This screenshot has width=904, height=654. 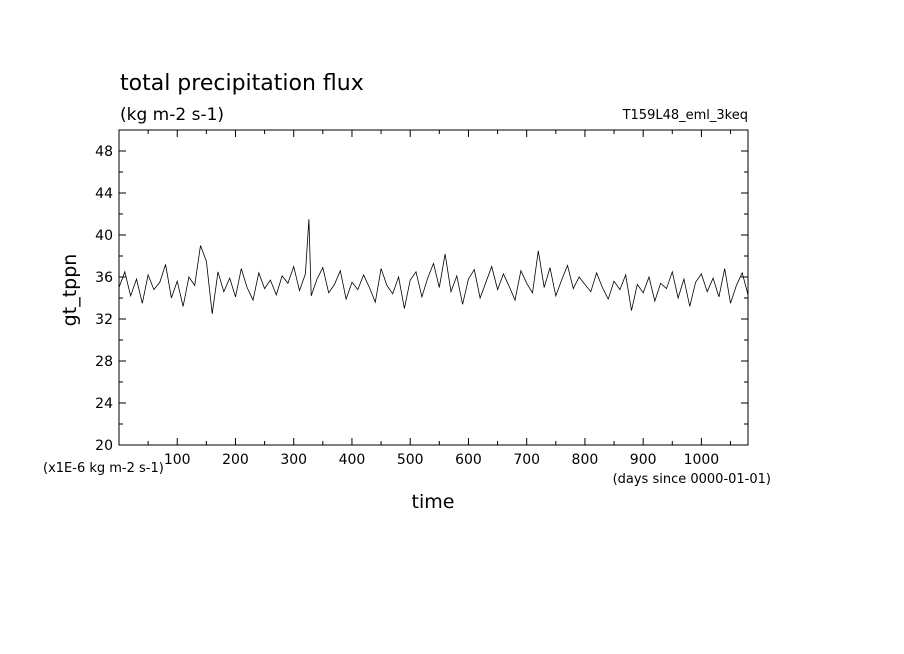 What do you see at coordinates (103, 468) in the screenshot?
I see `y-axis-units: (x1E-6 kg m-2 s-1)` at bounding box center [103, 468].